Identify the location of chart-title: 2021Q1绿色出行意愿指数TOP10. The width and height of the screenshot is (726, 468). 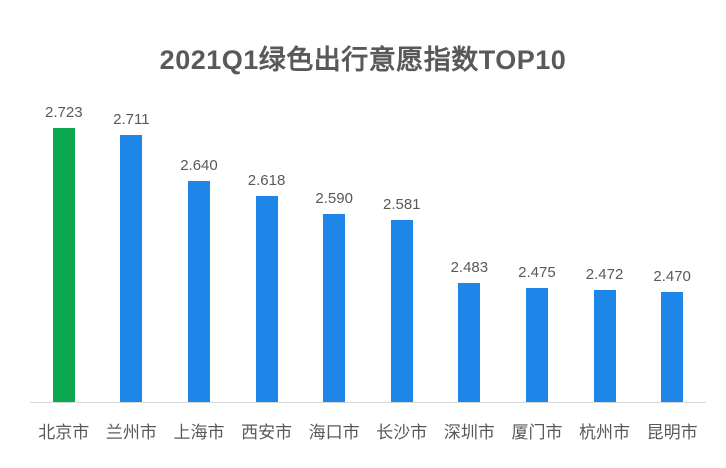
(363, 60).